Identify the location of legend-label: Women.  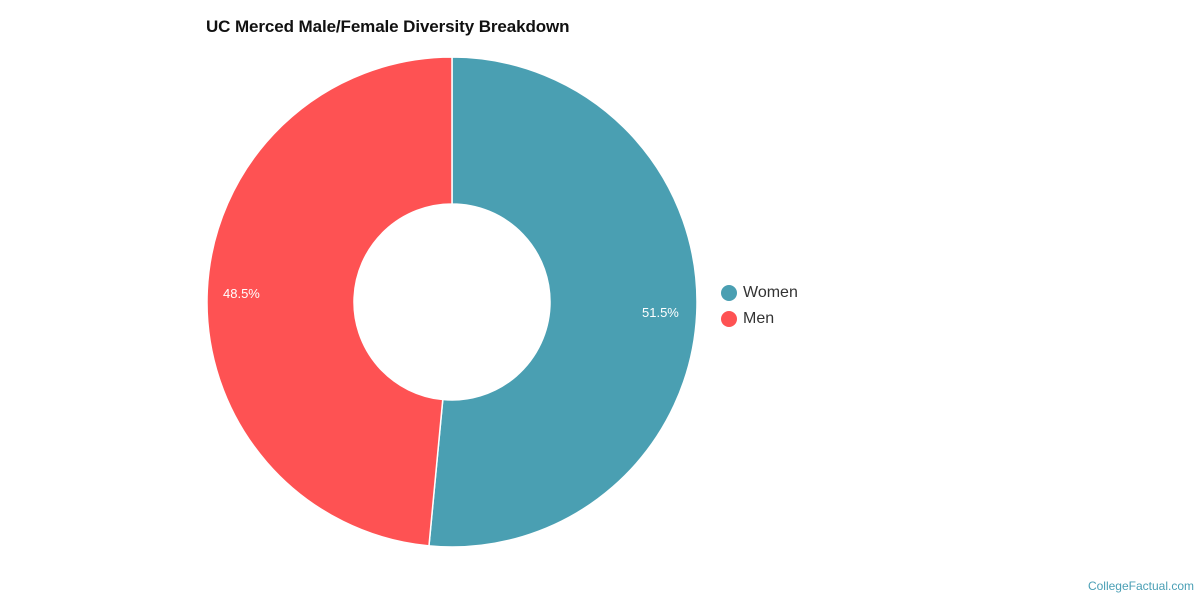
(770, 292).